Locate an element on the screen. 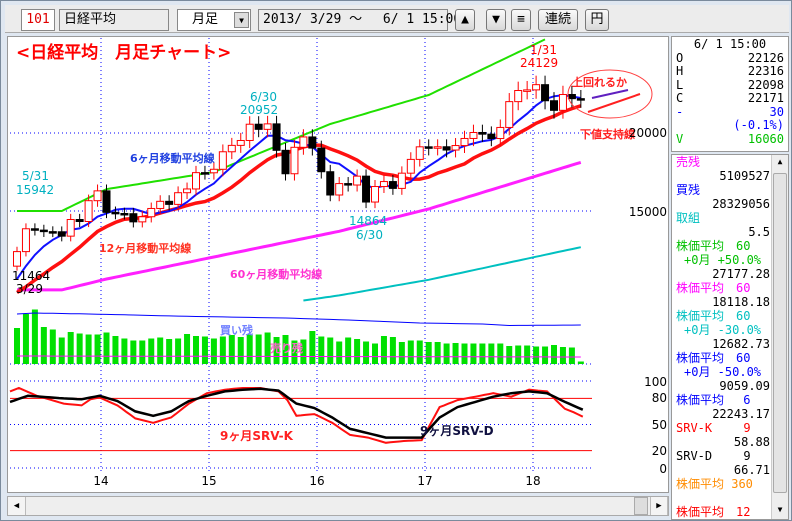  indicator-sub: +0月 +50.0% is located at coordinates (723, 260).